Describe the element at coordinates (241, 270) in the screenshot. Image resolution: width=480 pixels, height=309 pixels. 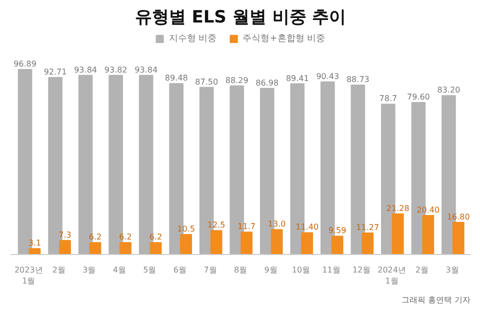
I see `x-tick-label: 8월` at that location.